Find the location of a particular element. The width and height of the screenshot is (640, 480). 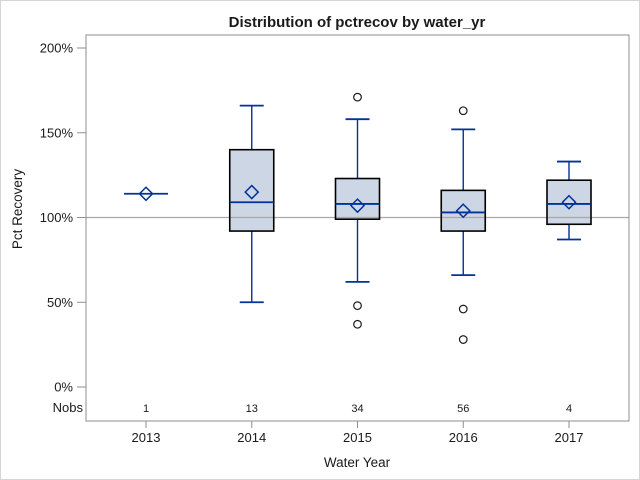

chart-title: Distribution of pctrecov by water_yr is located at coordinates (357, 22).